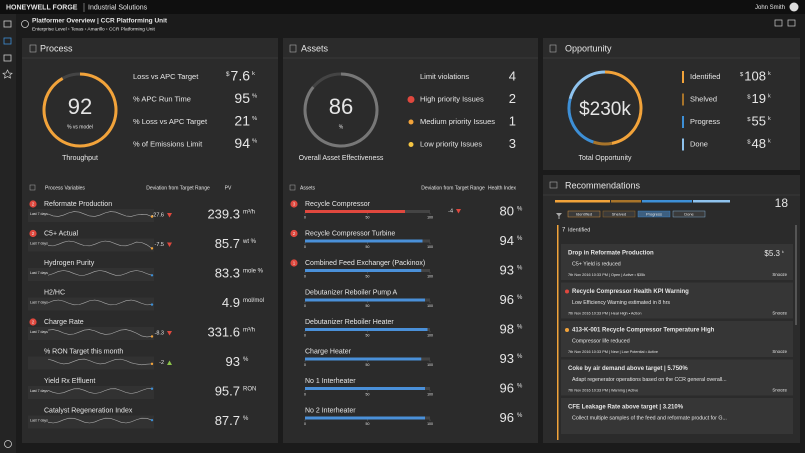  I want to click on favorites-icon, so click(7, 74).